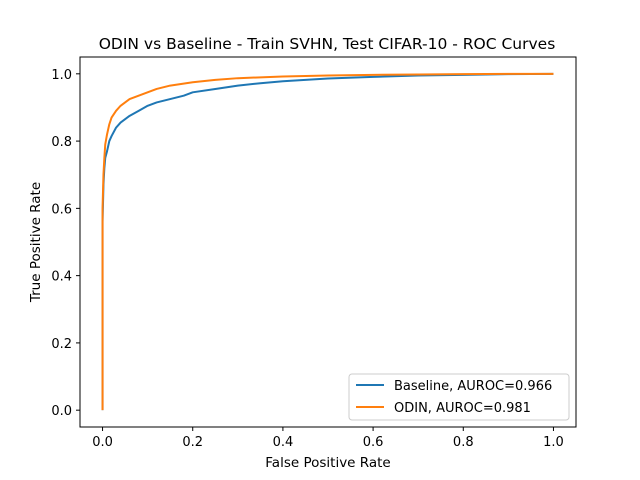  Describe the element at coordinates (61, 142) in the screenshot. I see `y-tick-label: 0.8` at that location.